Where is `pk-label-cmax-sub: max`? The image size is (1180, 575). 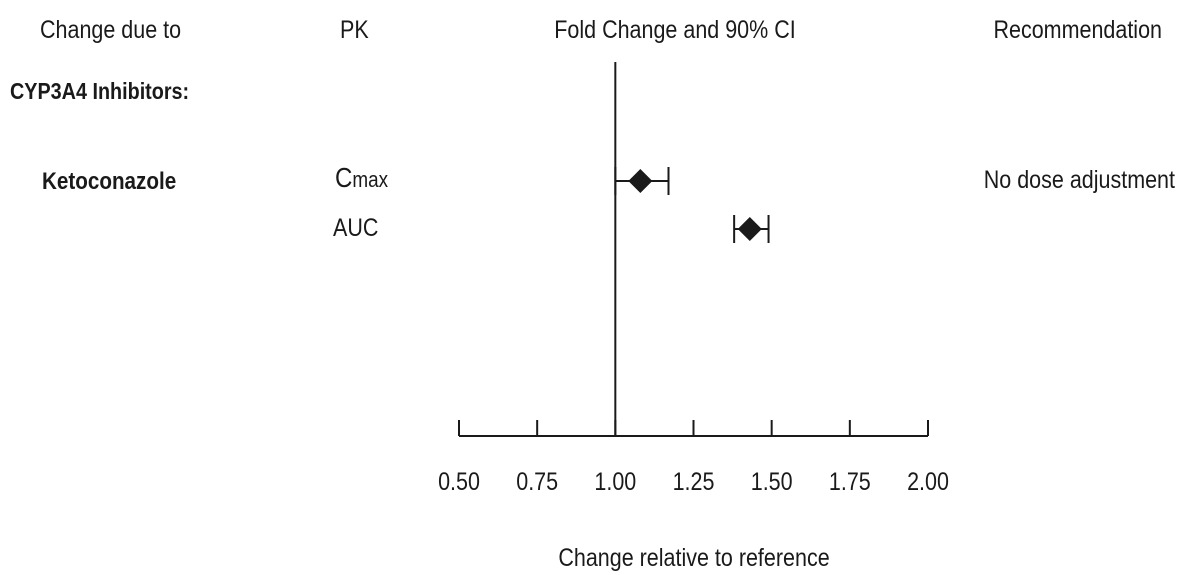
pk-label-cmax-sub: max is located at coordinates (370, 179).